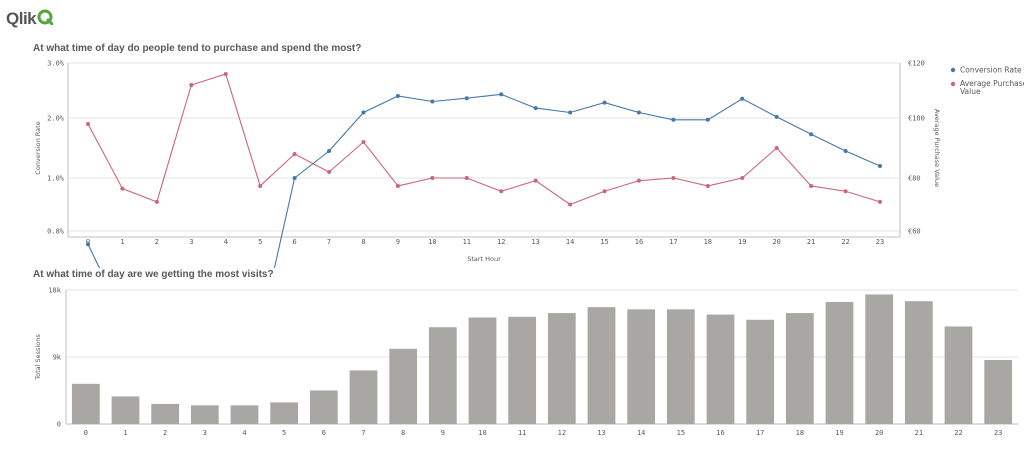 This screenshot has width=1024, height=452. Describe the element at coordinates (916, 119) in the screenshot. I see `y-right-tick-label: €100` at that location.